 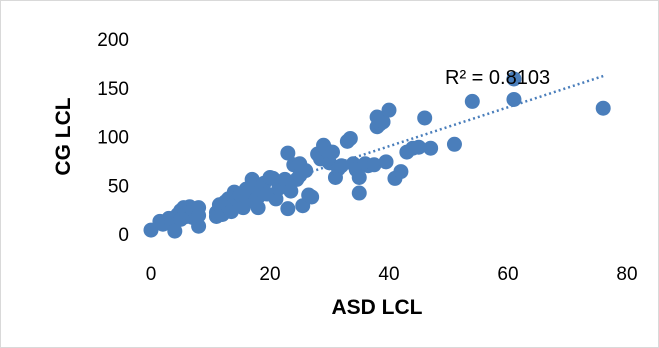 What do you see at coordinates (269, 274) in the screenshot?
I see `x-tick-label: 20` at bounding box center [269, 274].